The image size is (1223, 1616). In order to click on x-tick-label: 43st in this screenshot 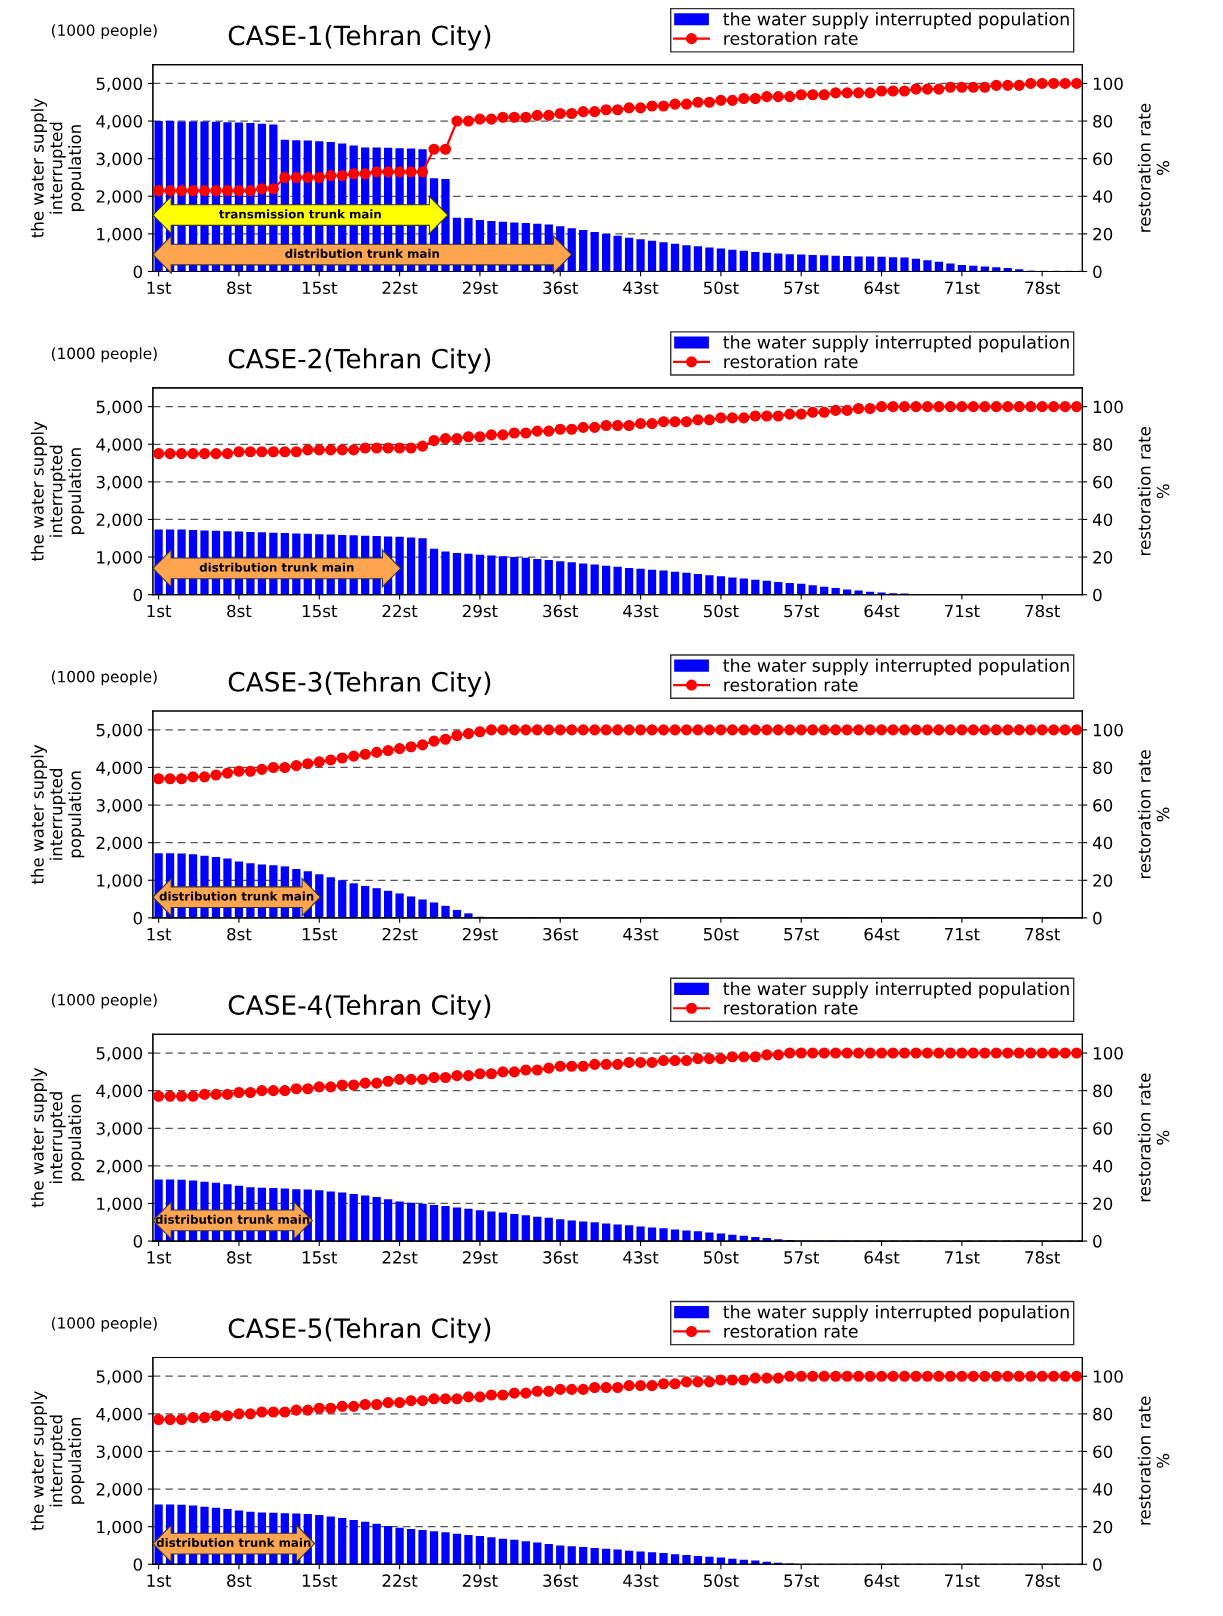, I will do `click(641, 1257)`.